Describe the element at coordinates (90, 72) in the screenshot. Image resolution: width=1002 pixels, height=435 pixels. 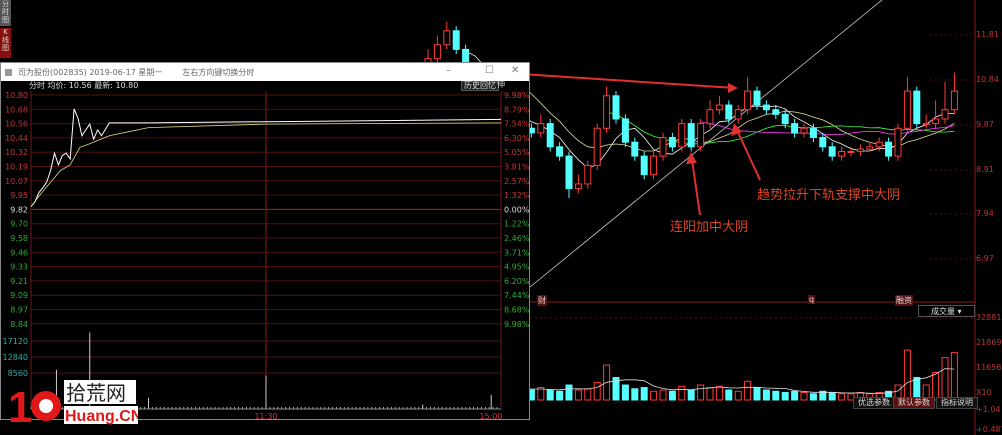
I see `window-title: 司为股份(002835) 2019-06-17 星期一` at that location.